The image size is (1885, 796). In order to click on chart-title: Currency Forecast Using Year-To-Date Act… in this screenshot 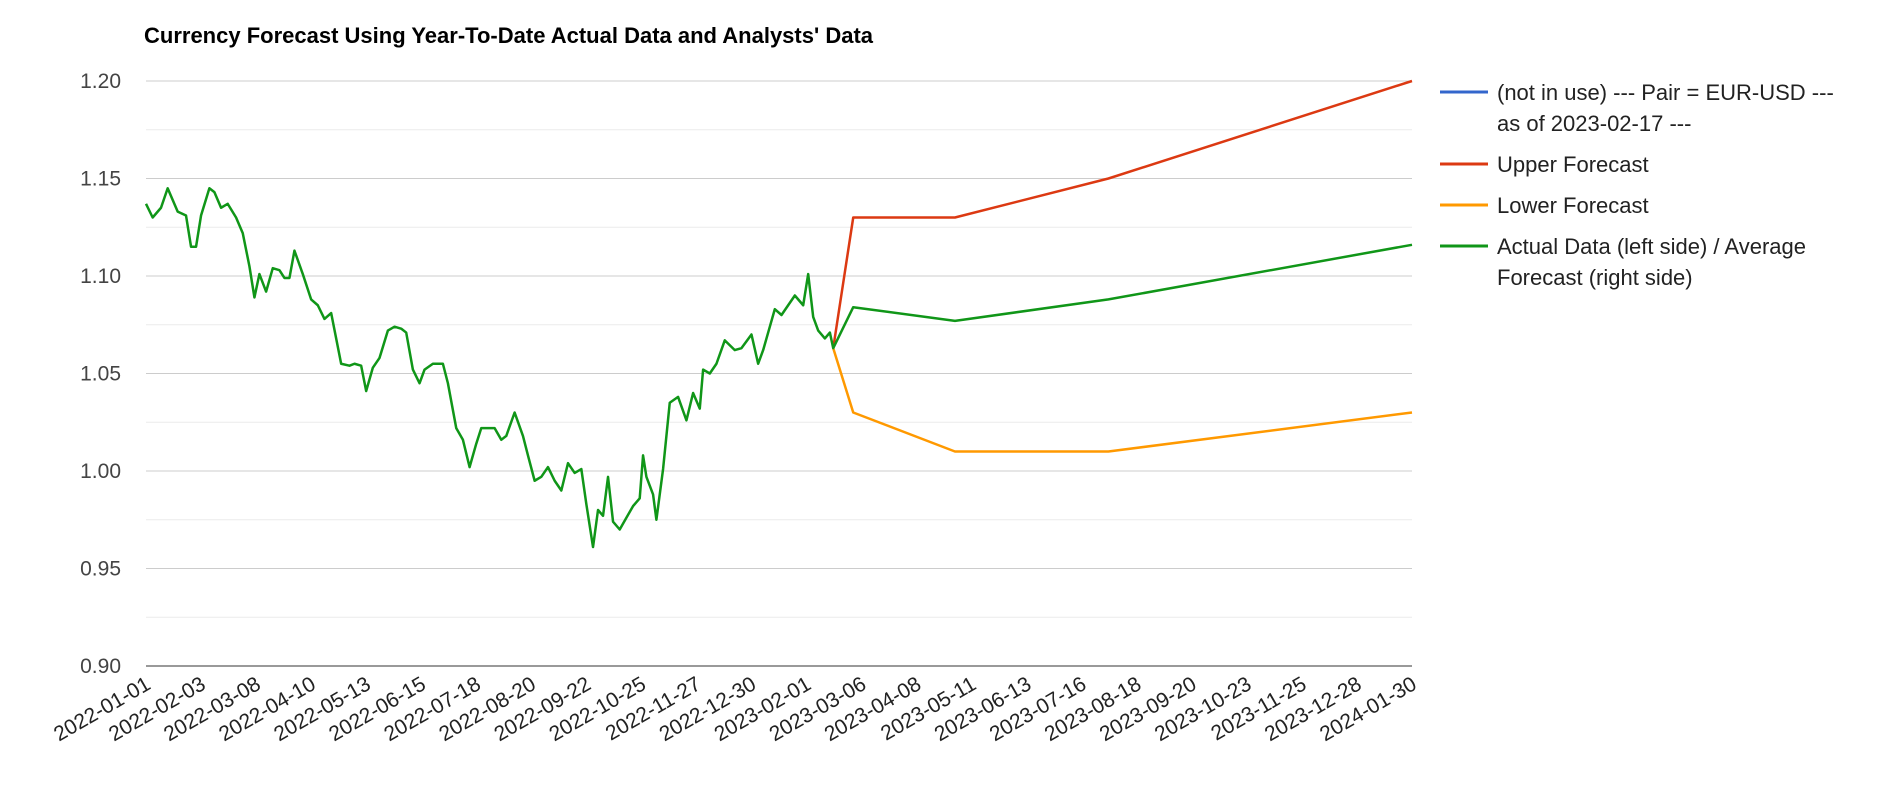, I will do `click(509, 35)`.